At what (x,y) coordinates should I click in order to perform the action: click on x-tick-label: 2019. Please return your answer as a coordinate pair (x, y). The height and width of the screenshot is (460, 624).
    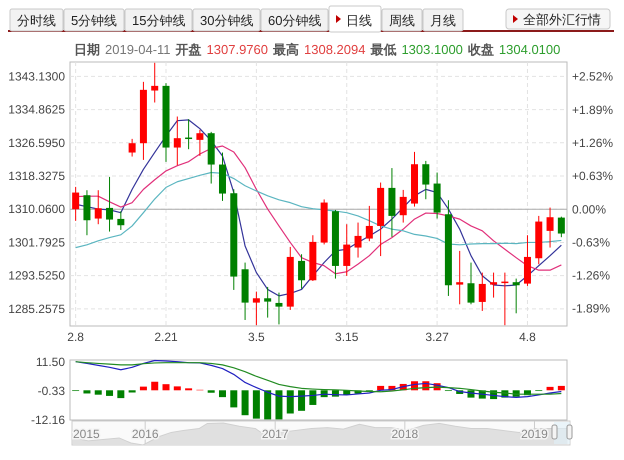
    Looking at the image, I should click on (534, 434).